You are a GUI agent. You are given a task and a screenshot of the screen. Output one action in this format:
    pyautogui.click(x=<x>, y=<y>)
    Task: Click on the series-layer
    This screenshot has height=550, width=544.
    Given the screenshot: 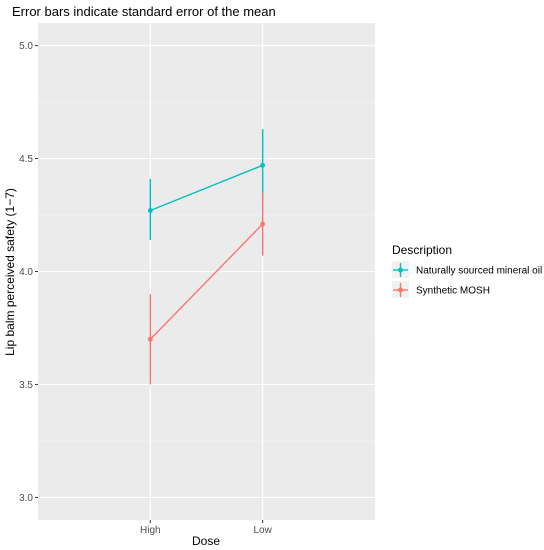 What is the action you would take?
    pyautogui.click(x=206, y=257)
    